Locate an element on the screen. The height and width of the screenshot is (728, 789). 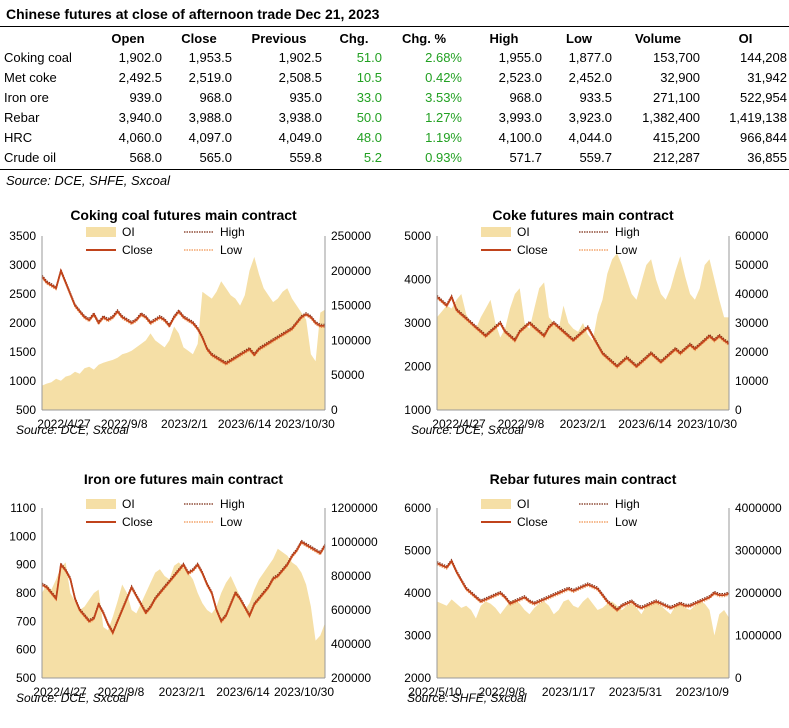
header-high: High is located at coordinates (504, 38).